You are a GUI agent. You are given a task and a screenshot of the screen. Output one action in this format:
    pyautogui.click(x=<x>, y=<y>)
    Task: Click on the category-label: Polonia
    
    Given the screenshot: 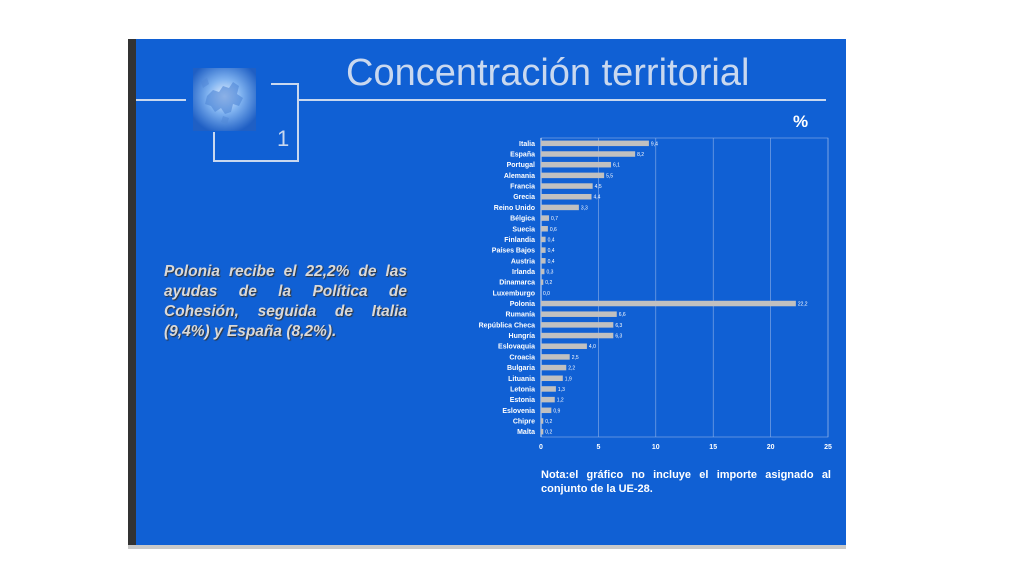 What is the action you would take?
    pyautogui.click(x=522, y=304)
    